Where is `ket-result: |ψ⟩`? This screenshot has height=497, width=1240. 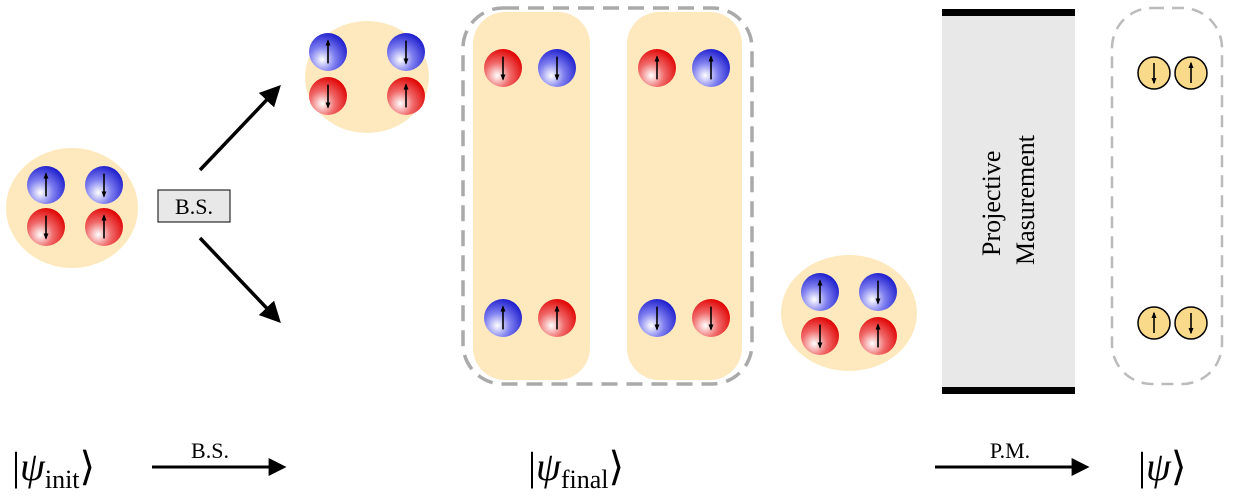
ket-result: |ψ⟩ is located at coordinates (1162, 466).